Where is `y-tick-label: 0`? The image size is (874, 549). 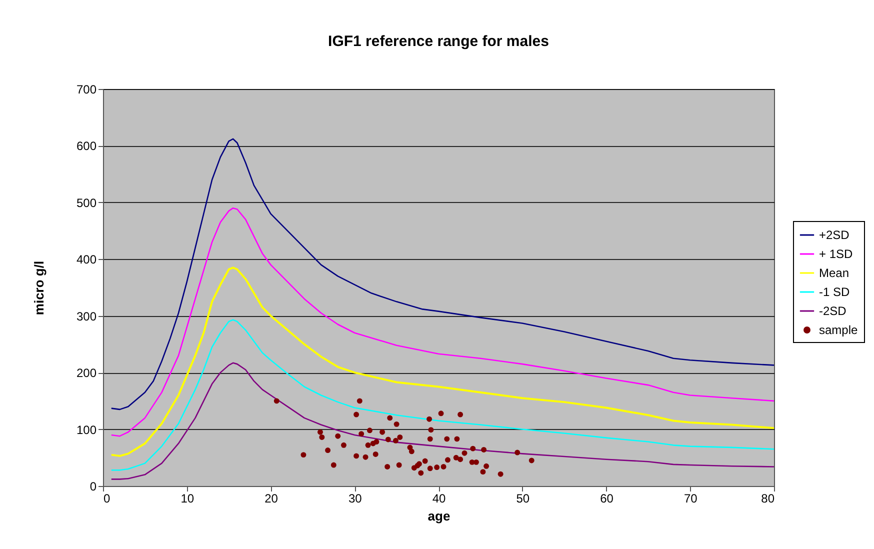
y-tick-label: 0 is located at coordinates (93, 487).